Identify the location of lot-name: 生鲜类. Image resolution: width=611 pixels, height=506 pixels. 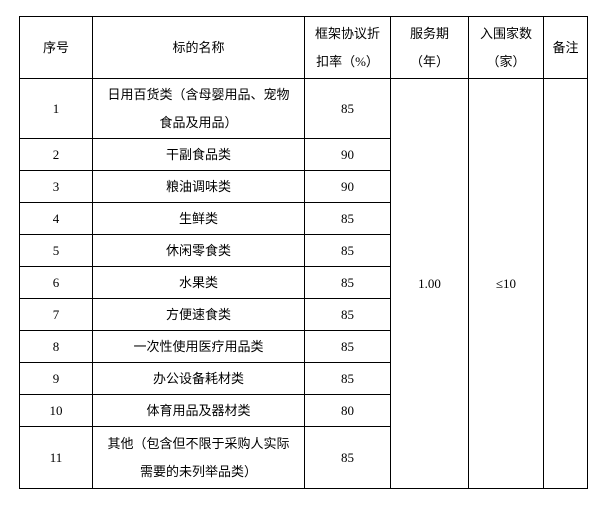
(198, 218).